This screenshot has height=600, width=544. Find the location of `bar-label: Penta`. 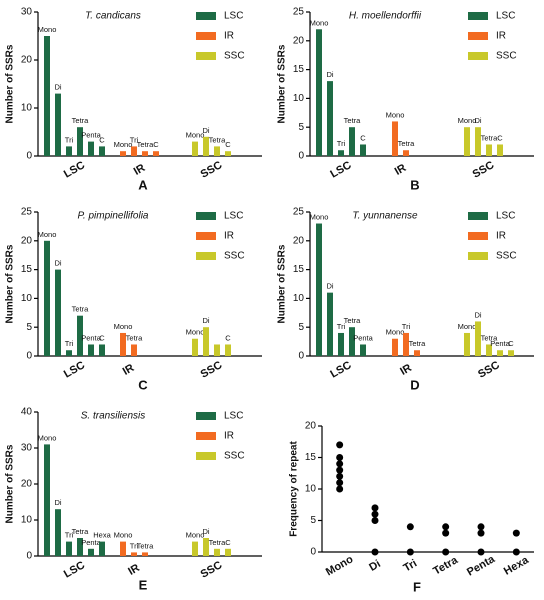

bar-label: Penta is located at coordinates (91, 542).